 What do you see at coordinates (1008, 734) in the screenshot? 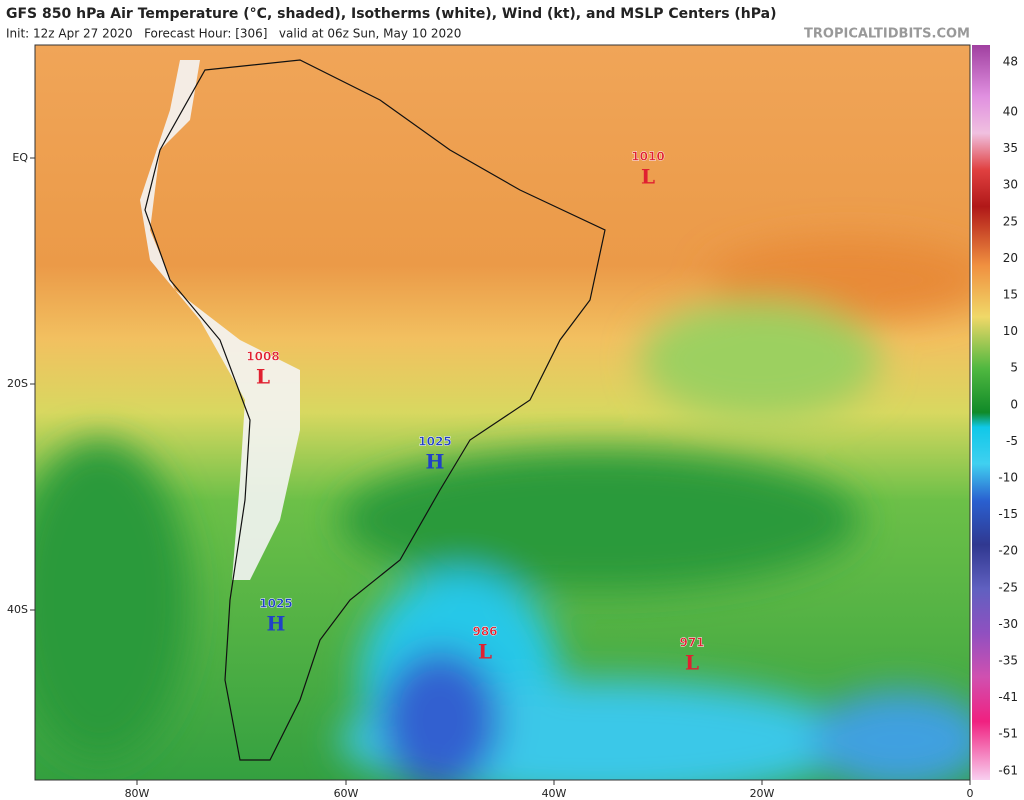
I see `colorbar-label: -51` at bounding box center [1008, 734].